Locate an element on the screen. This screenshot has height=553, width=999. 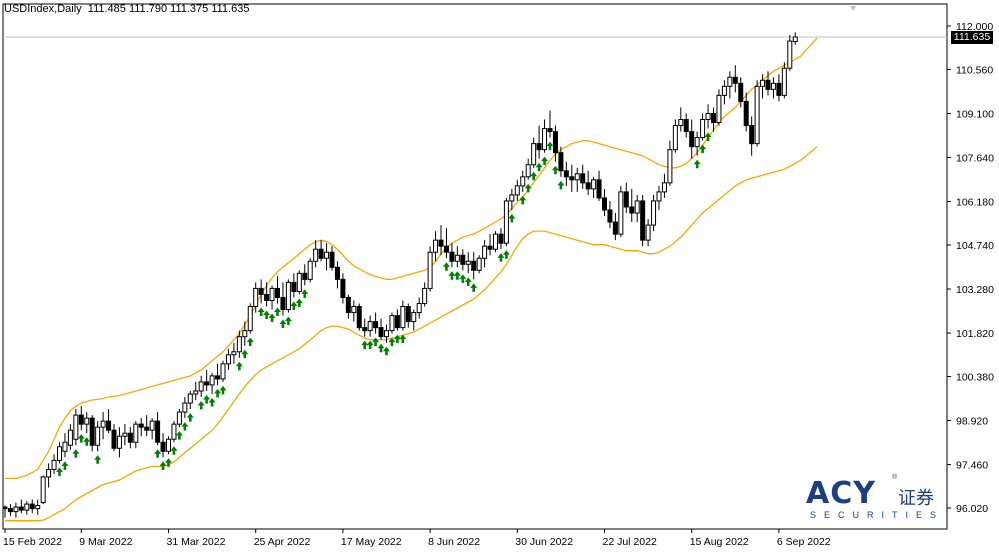
logo-registered-mark: ® is located at coordinates (895, 477).